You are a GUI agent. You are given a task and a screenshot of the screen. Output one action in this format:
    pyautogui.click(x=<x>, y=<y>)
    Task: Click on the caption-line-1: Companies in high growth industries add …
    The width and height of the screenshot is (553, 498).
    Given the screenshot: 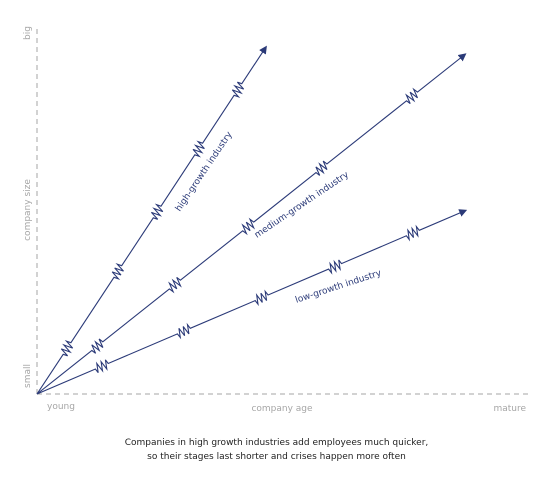 What is the action you would take?
    pyautogui.click(x=276, y=443)
    